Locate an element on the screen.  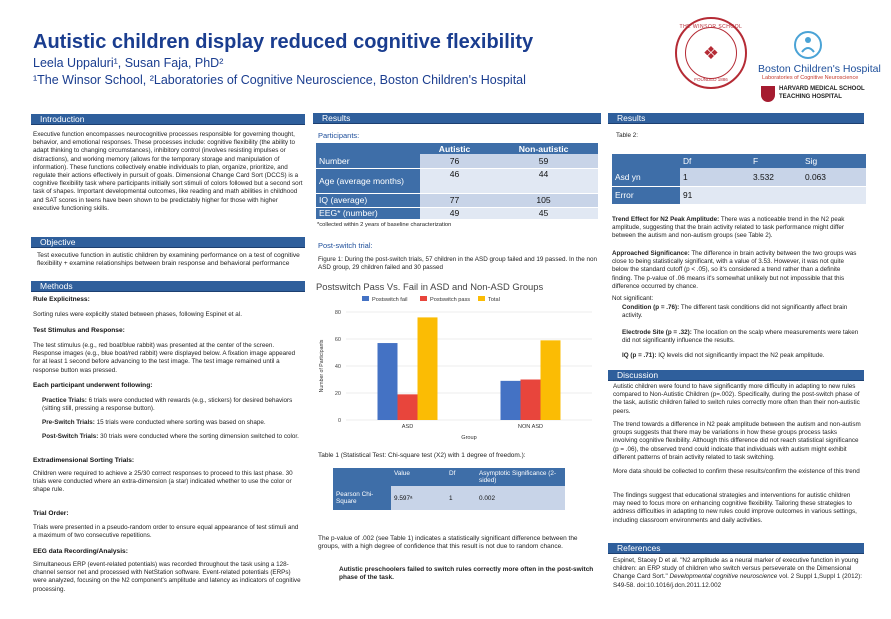
table-cell: Age (average months) is located at coordinates (368, 181).